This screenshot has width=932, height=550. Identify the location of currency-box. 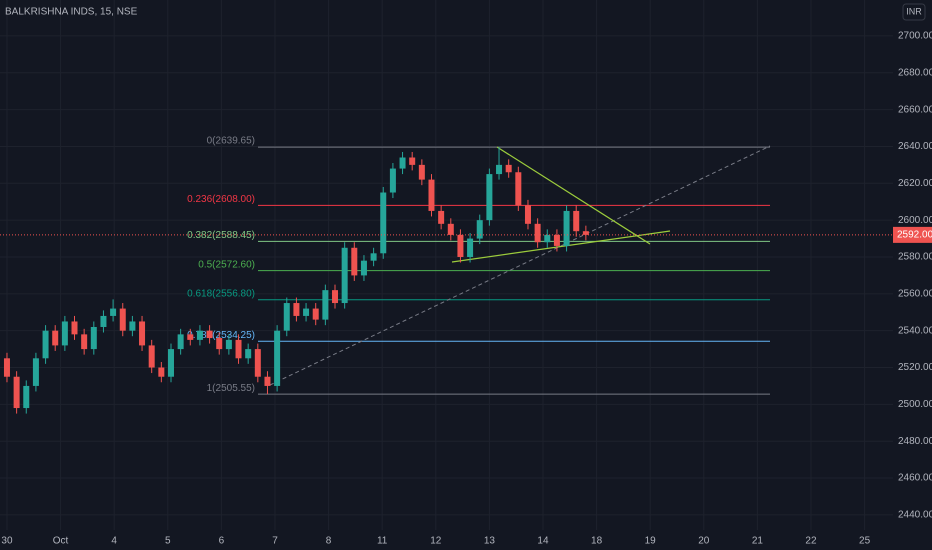
(914, 12).